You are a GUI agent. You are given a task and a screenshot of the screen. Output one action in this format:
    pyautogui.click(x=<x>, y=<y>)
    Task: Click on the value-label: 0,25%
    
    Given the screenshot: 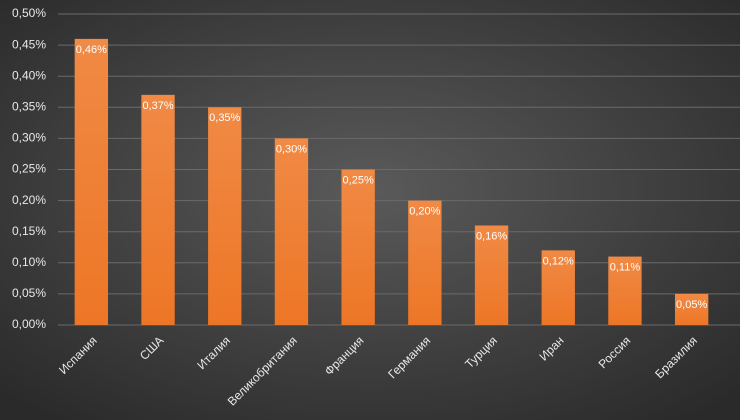 What is the action you would take?
    pyautogui.click(x=358, y=180)
    